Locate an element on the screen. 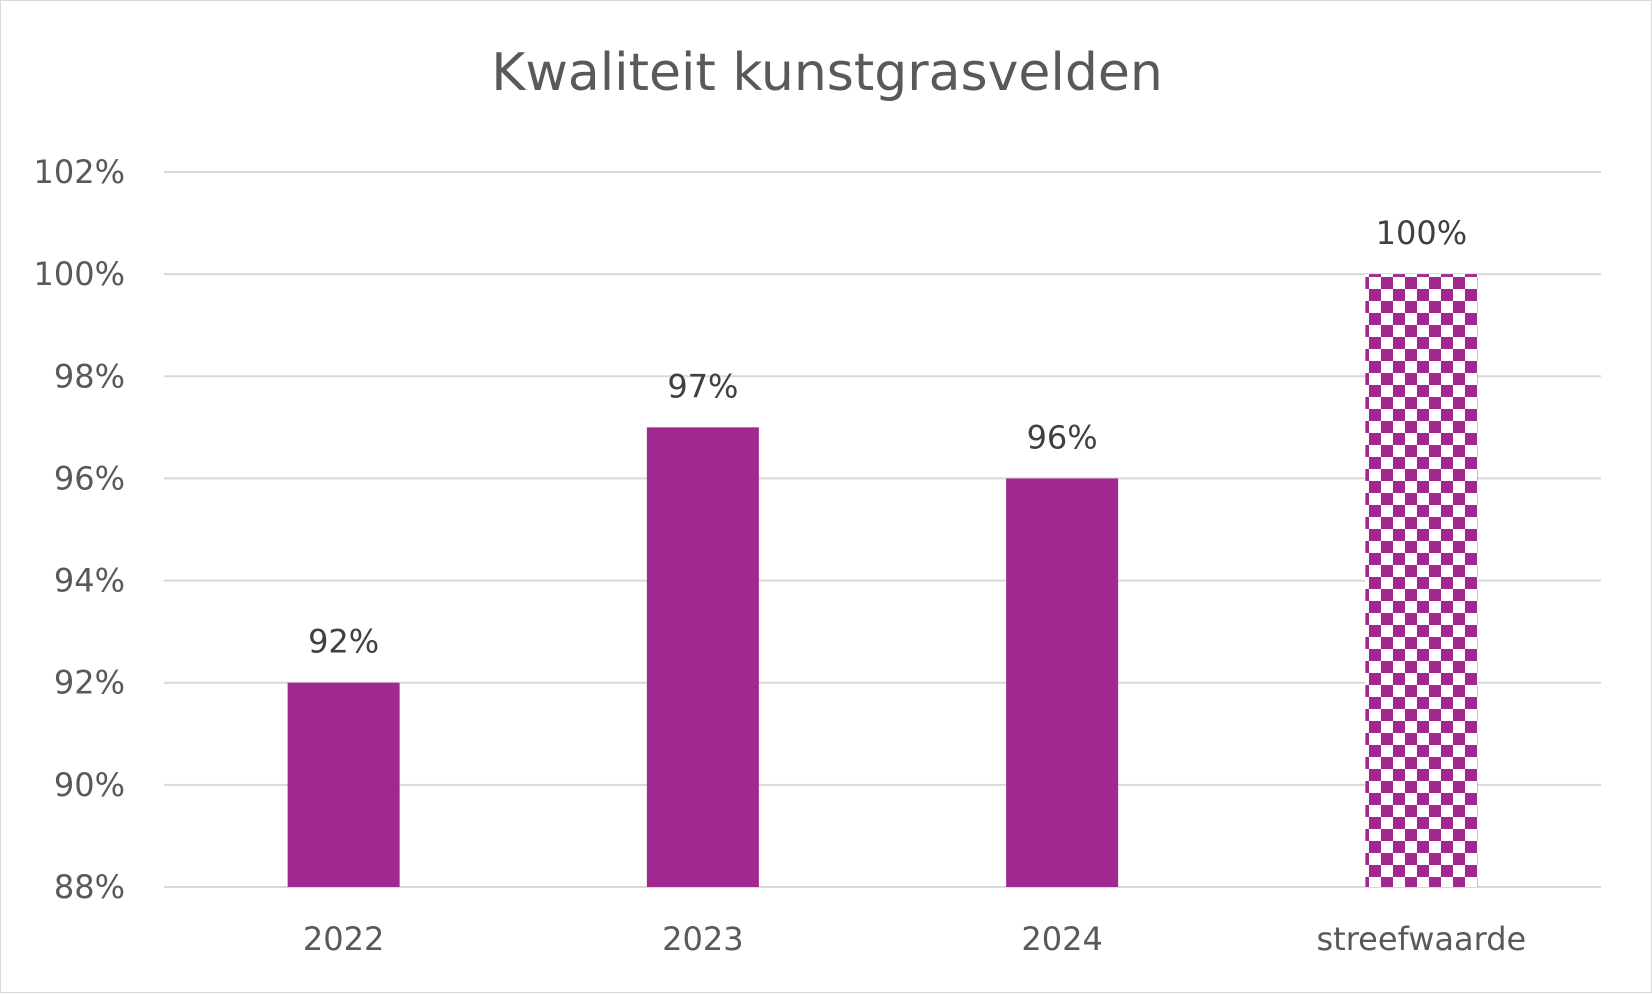 The width and height of the screenshot is (1652, 994). y-tick-label: 102% is located at coordinates (79, 172).